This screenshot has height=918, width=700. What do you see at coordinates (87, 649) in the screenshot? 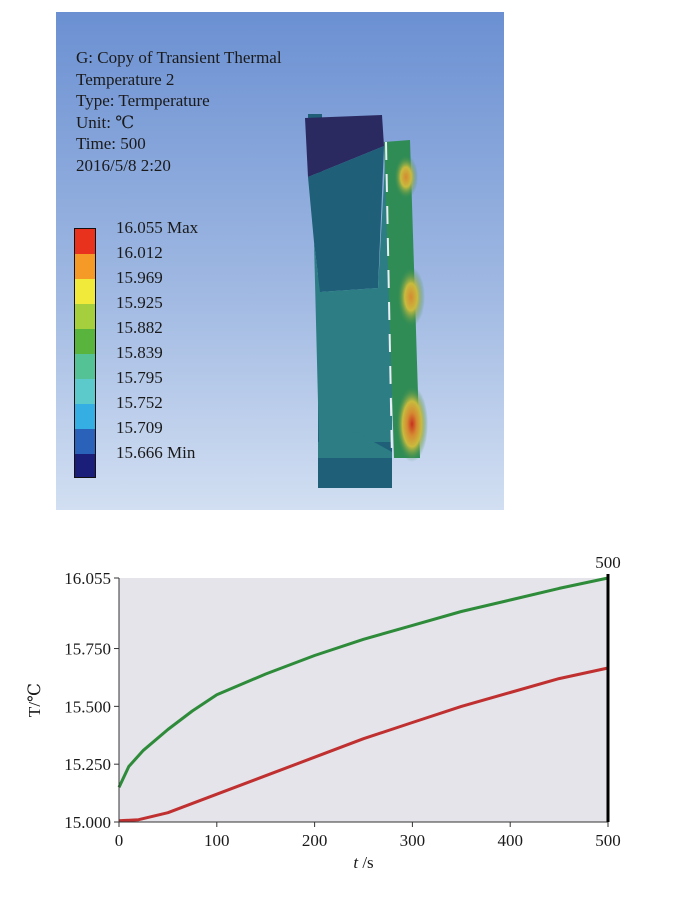
I see `y-tick-label: 15.750` at bounding box center [87, 649].